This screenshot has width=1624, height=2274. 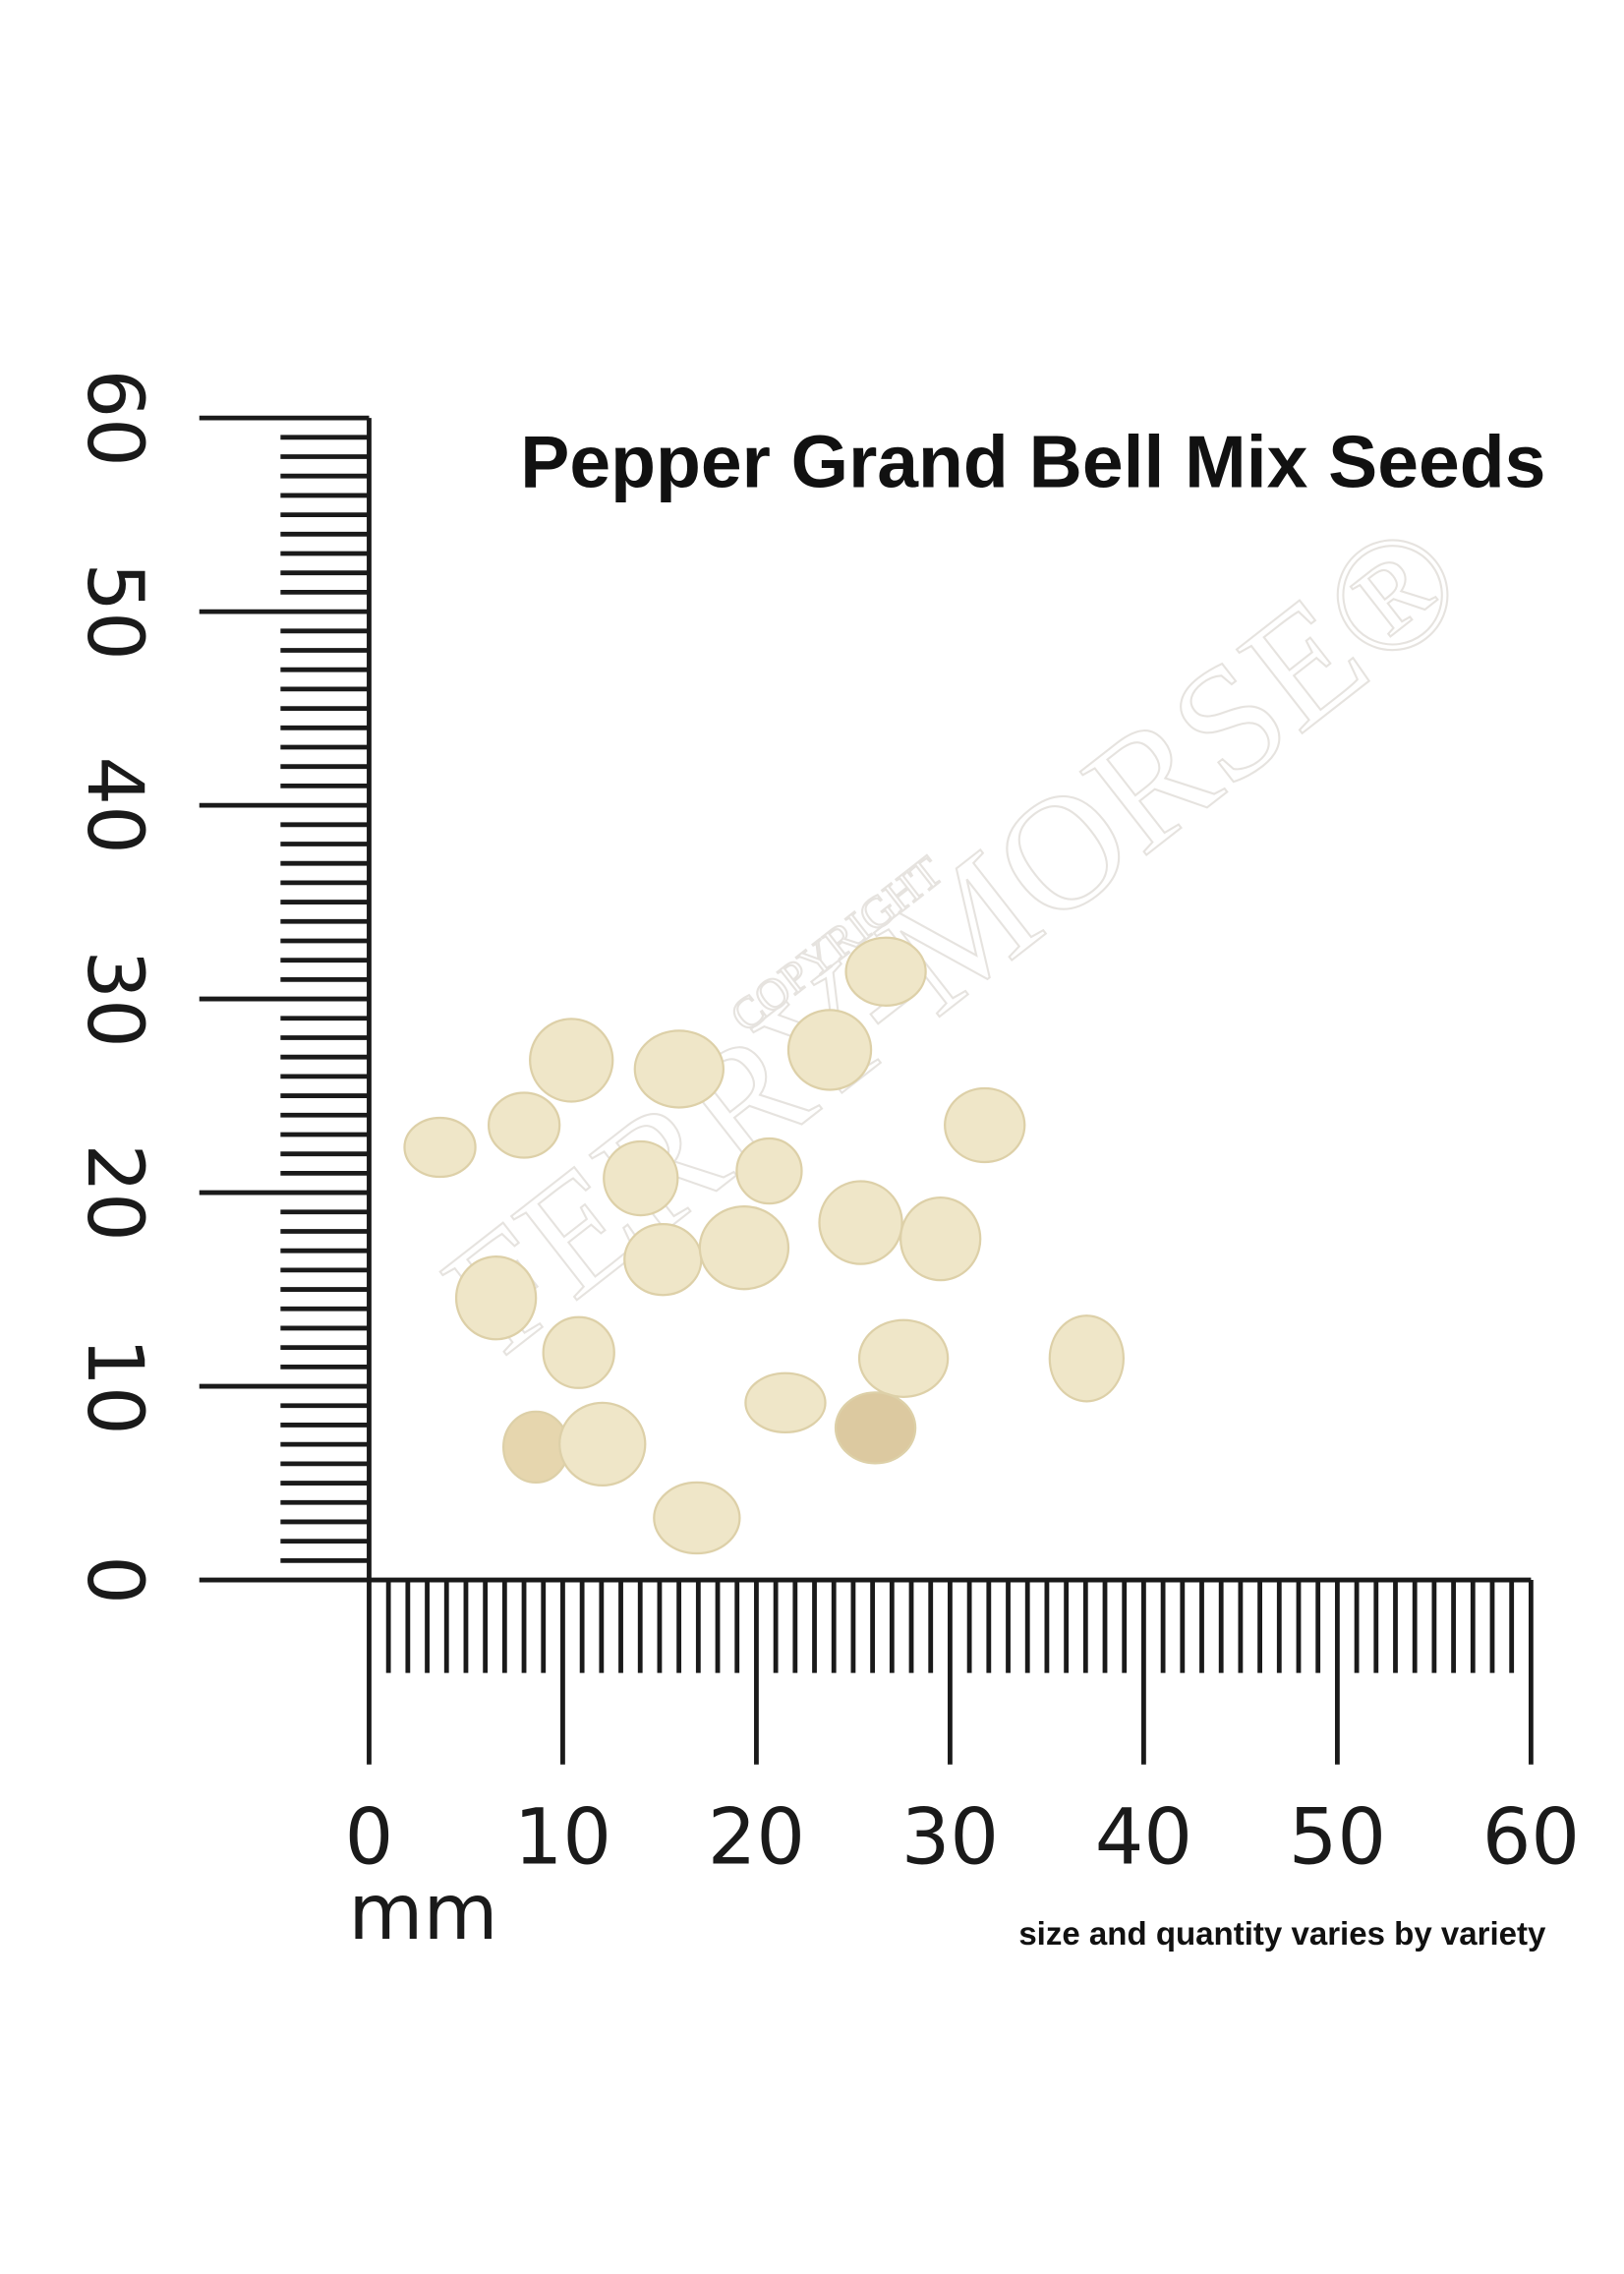 I want to click on unit-label: mm, so click(x=422, y=1913).